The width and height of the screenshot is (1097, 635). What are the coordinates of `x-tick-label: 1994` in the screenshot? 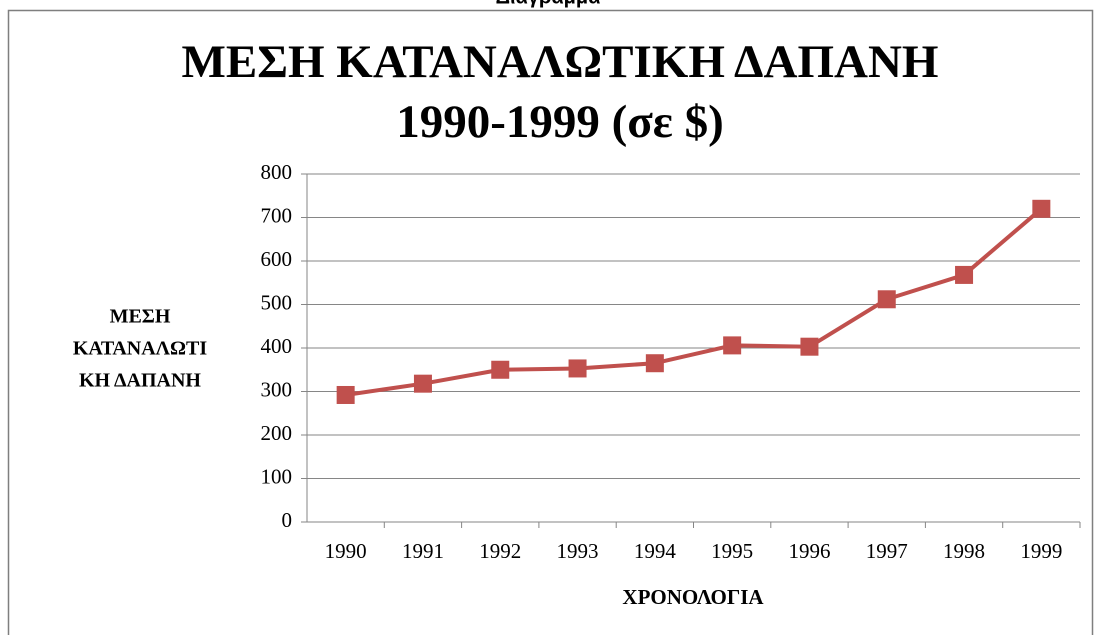 It's located at (655, 551).